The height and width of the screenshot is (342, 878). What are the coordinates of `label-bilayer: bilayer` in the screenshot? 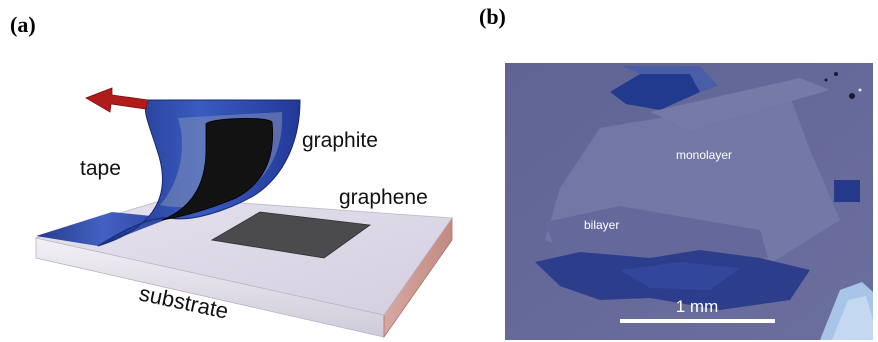 It's located at (601, 225).